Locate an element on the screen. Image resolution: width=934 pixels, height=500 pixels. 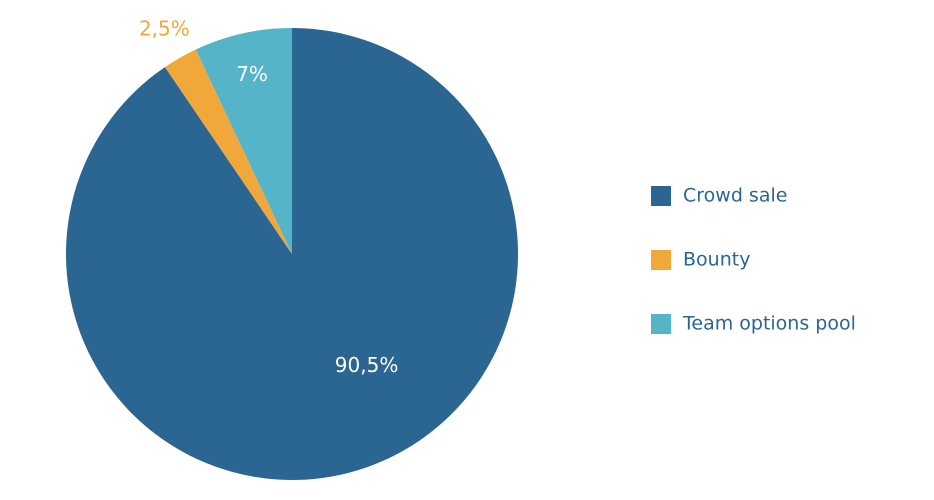
legend-label: Bounty is located at coordinates (716, 260).